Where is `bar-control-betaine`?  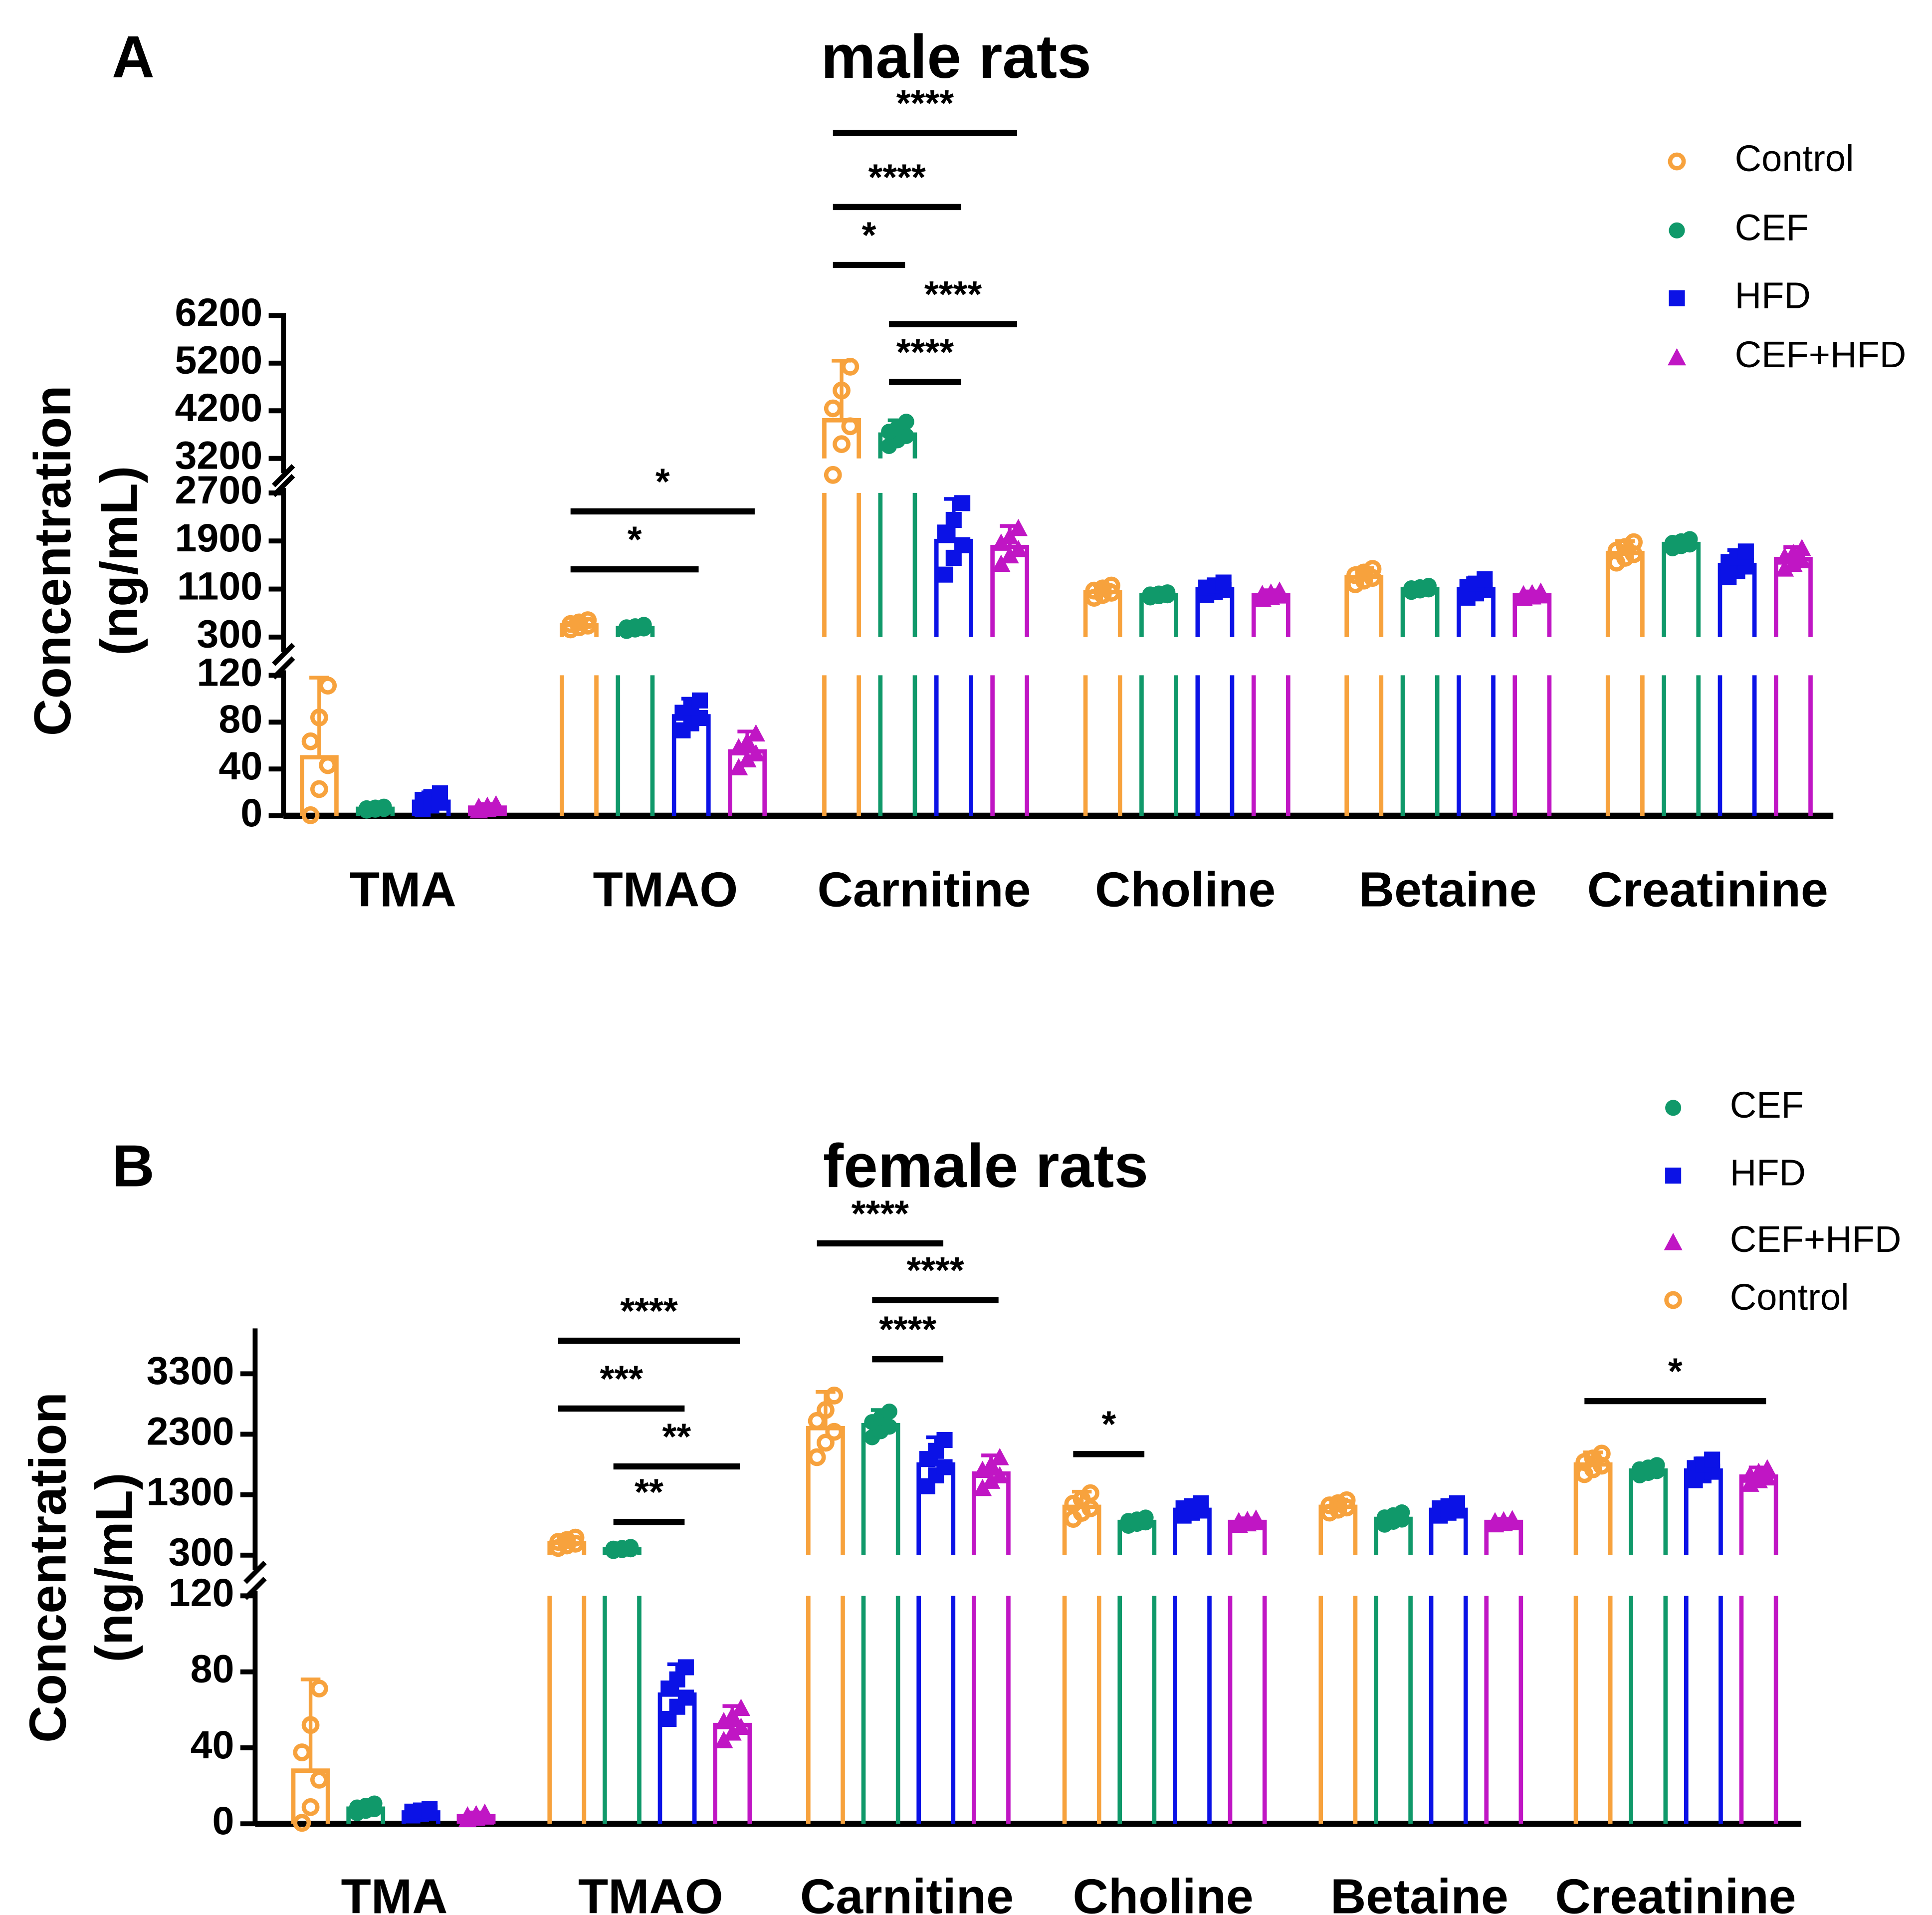
bar-control-betaine is located at coordinates (1364, 688).